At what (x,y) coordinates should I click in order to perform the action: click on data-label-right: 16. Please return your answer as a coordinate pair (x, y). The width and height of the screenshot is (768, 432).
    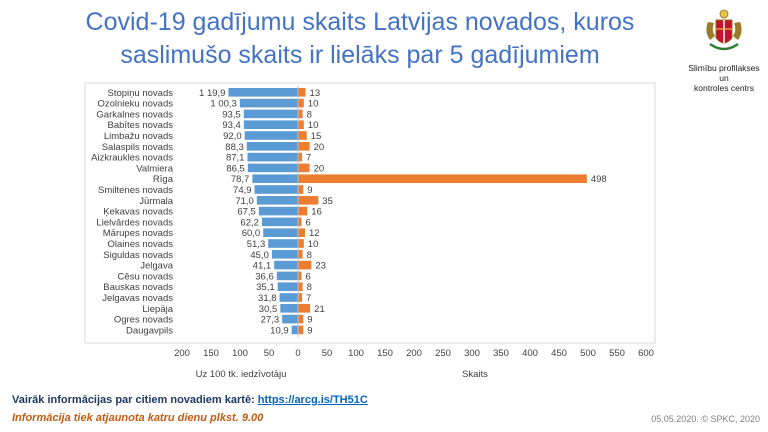
    Looking at the image, I should click on (316, 212).